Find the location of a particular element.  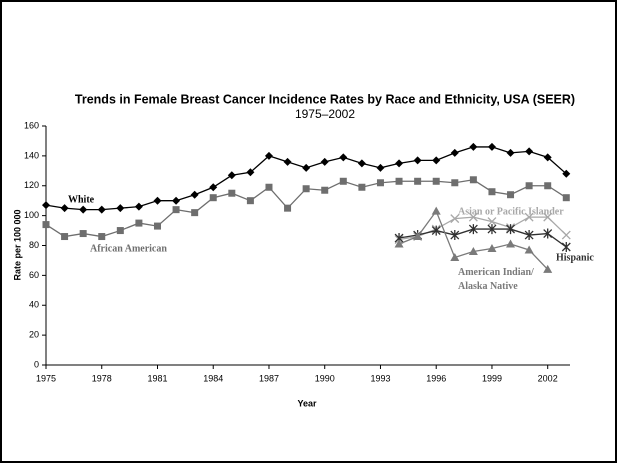

y-tick-label: 80 is located at coordinates (34, 245).